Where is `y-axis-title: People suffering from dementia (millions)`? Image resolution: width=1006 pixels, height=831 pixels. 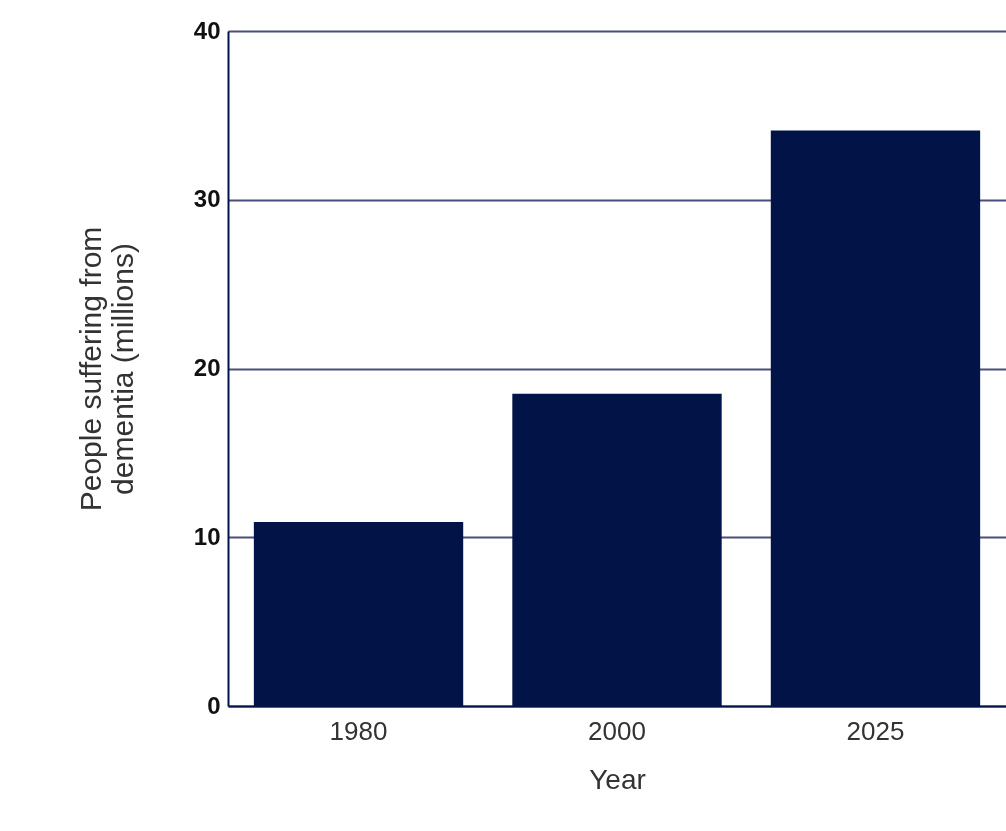 y-axis-title: People suffering from dementia (millions) is located at coordinates (106, 369).